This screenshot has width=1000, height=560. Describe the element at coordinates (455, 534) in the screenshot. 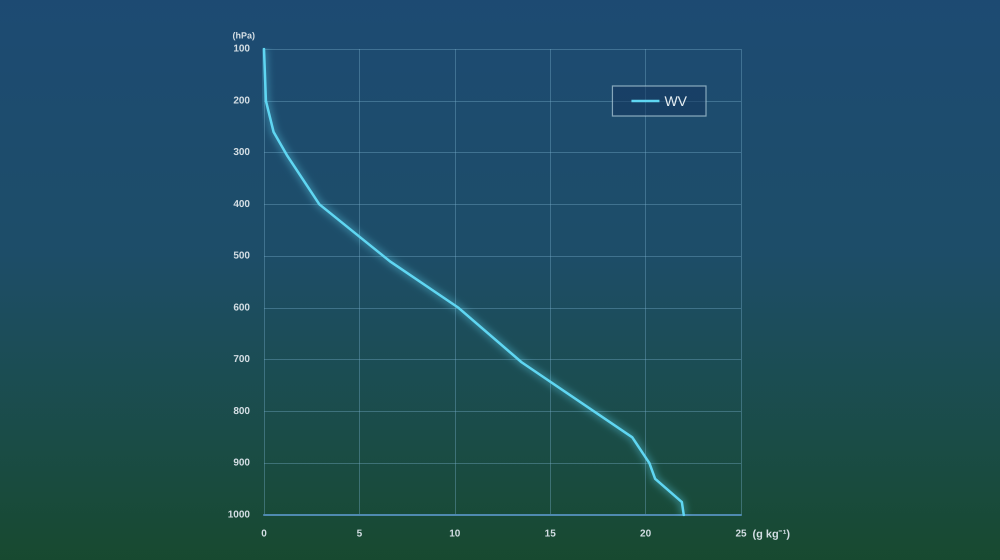

I see `x-tick-label: 10` at that location.